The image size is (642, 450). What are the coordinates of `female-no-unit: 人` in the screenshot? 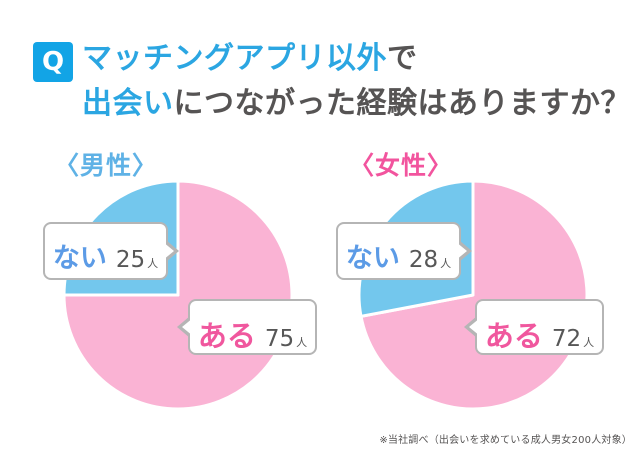 It's located at (446, 263).